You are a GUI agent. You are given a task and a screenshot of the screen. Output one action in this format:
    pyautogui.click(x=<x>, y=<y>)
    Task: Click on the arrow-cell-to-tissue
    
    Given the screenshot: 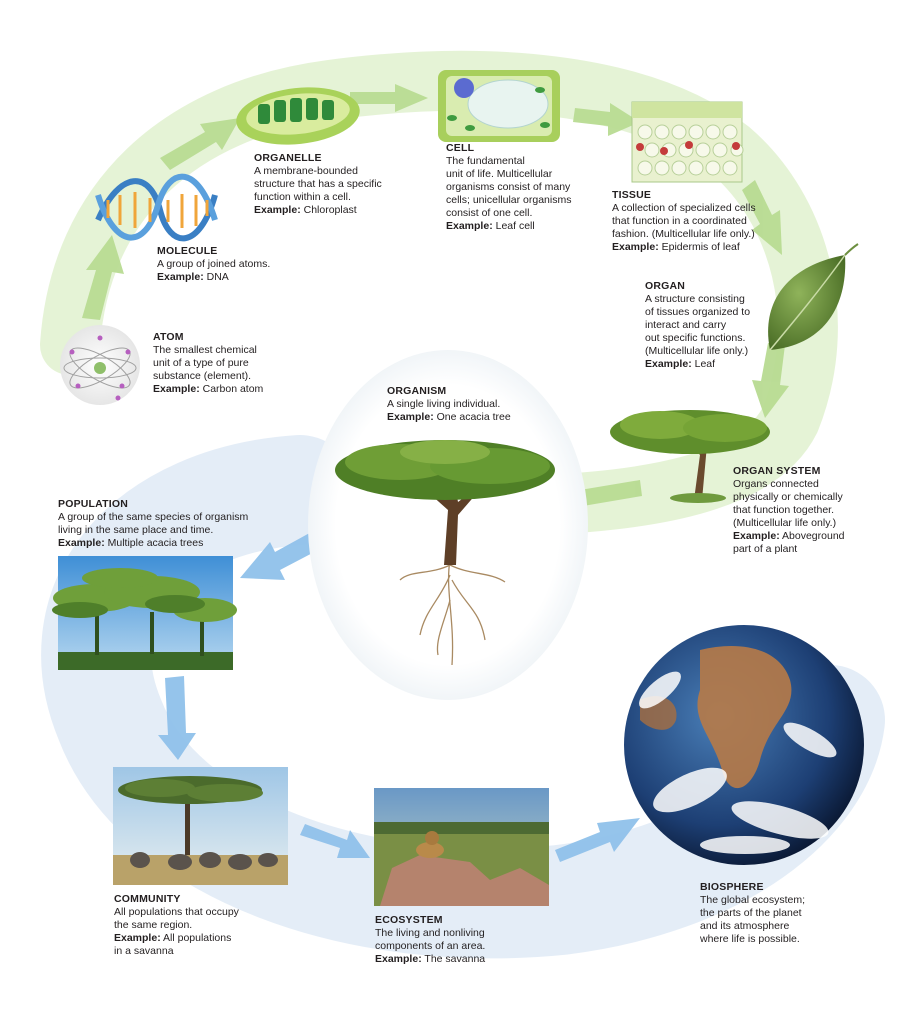 What is the action you would take?
    pyautogui.click(x=606, y=119)
    